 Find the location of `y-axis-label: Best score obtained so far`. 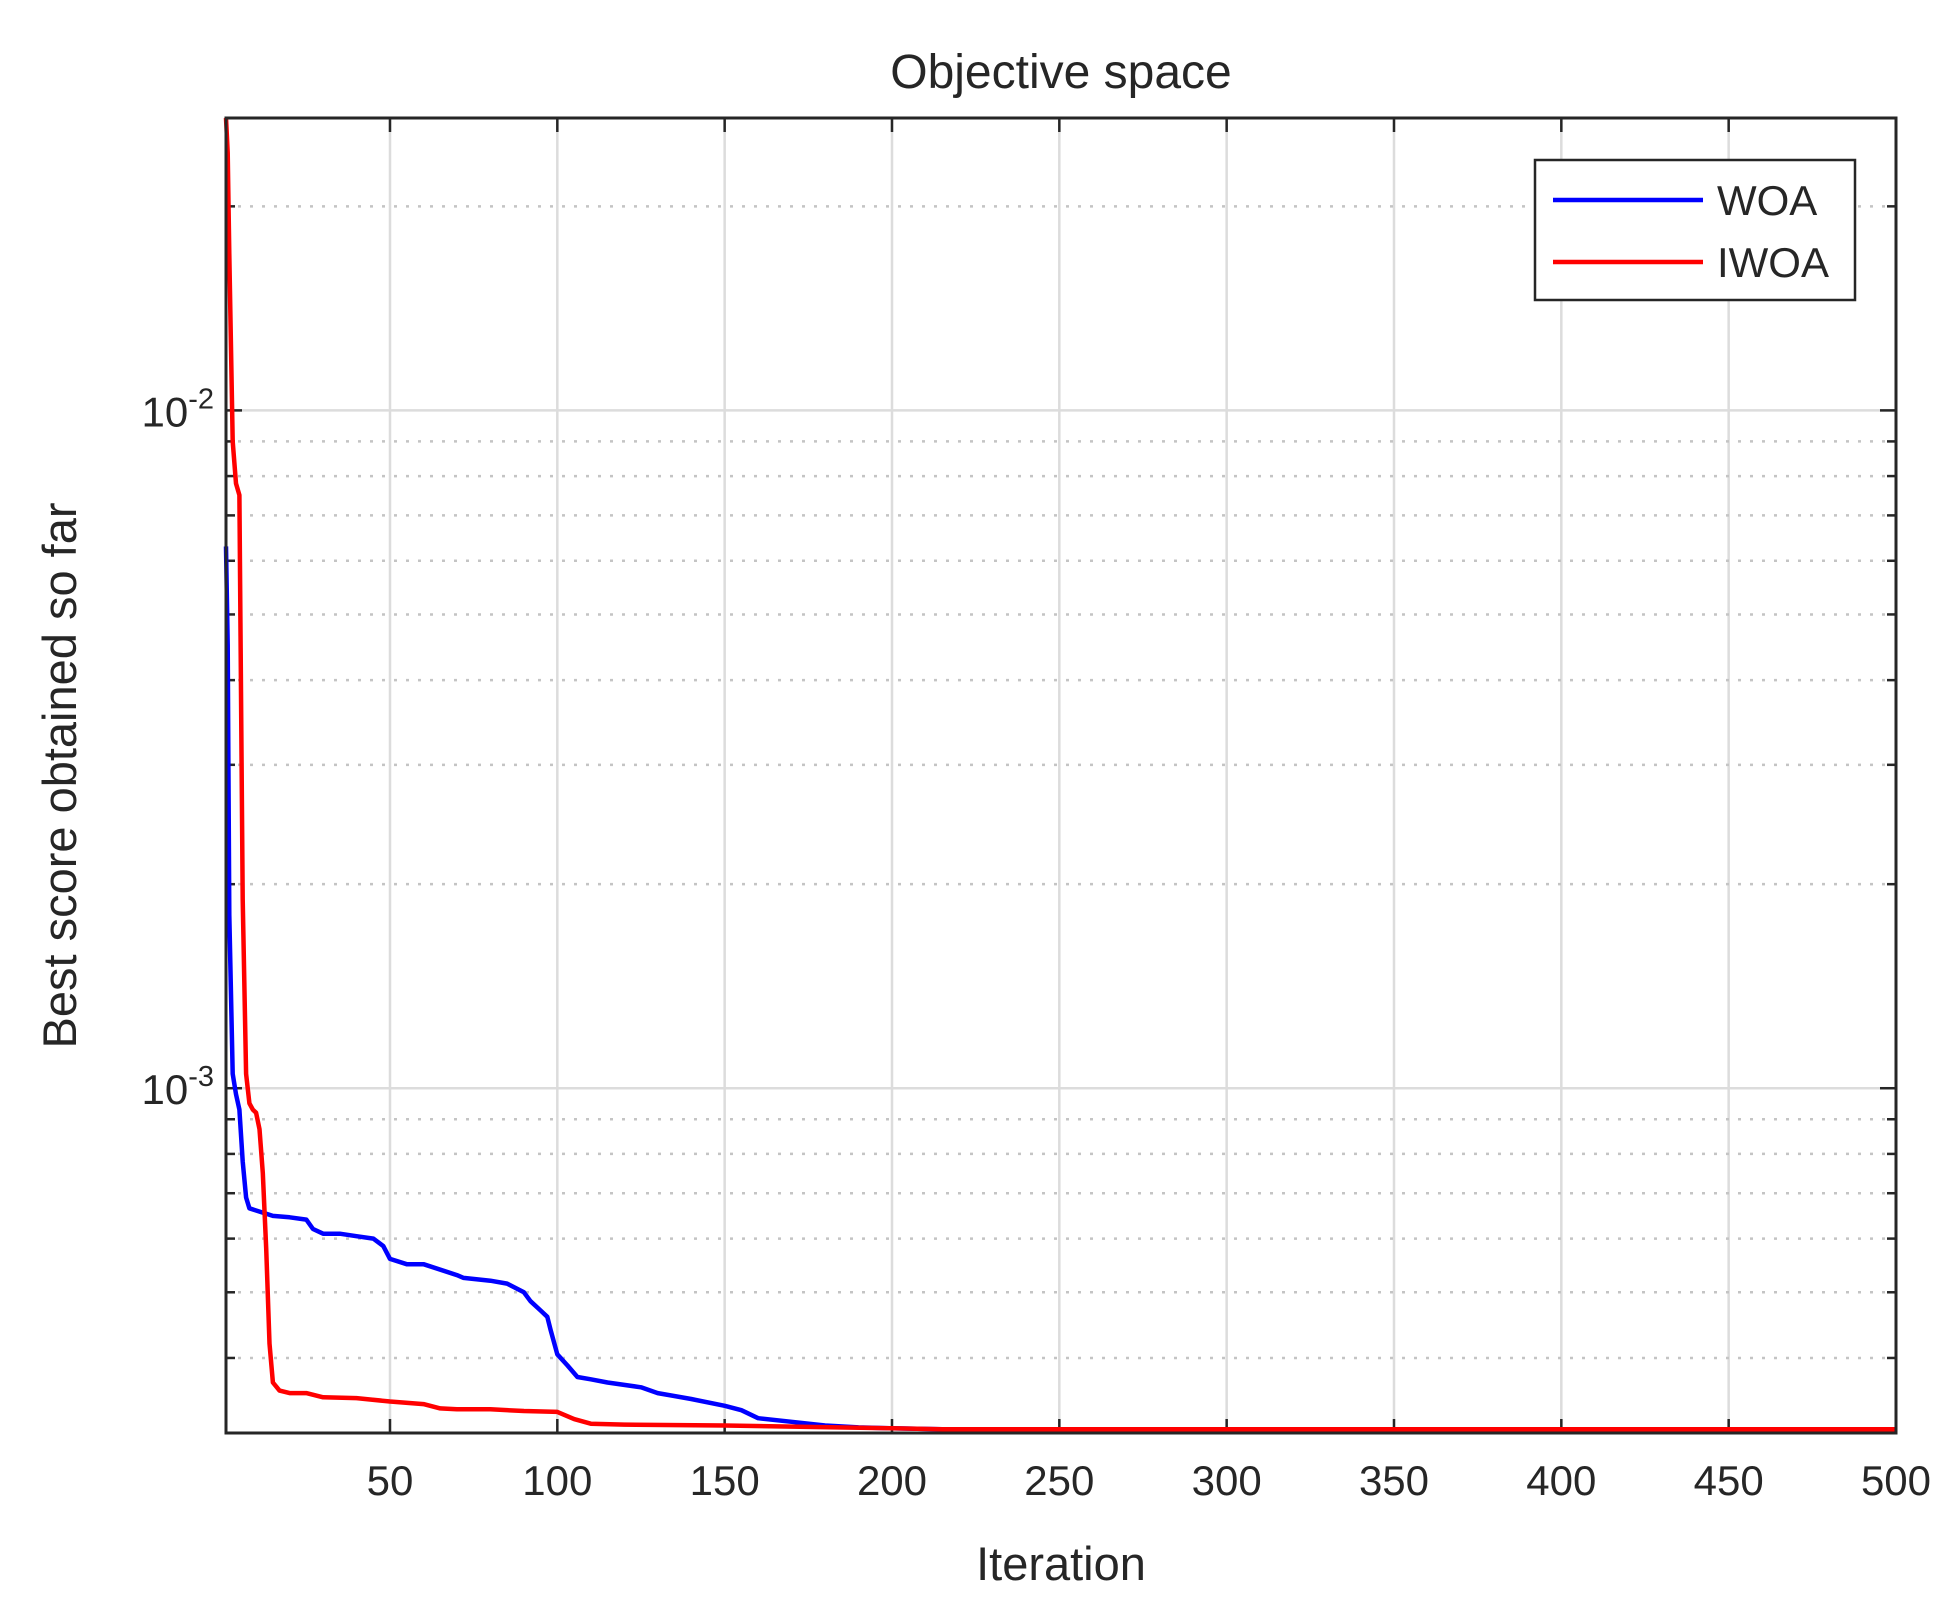

y-axis-label: Best score obtained so far is located at coordinates (59, 775).